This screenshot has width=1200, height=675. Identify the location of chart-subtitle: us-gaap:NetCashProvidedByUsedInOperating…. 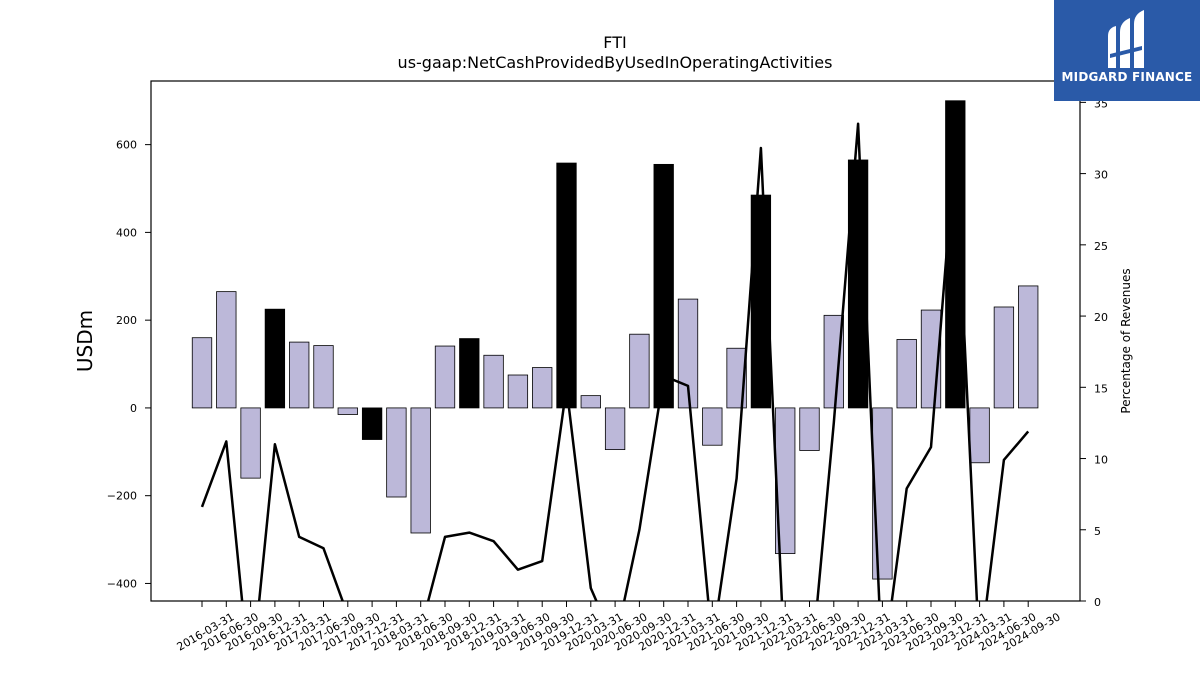
(615, 62).